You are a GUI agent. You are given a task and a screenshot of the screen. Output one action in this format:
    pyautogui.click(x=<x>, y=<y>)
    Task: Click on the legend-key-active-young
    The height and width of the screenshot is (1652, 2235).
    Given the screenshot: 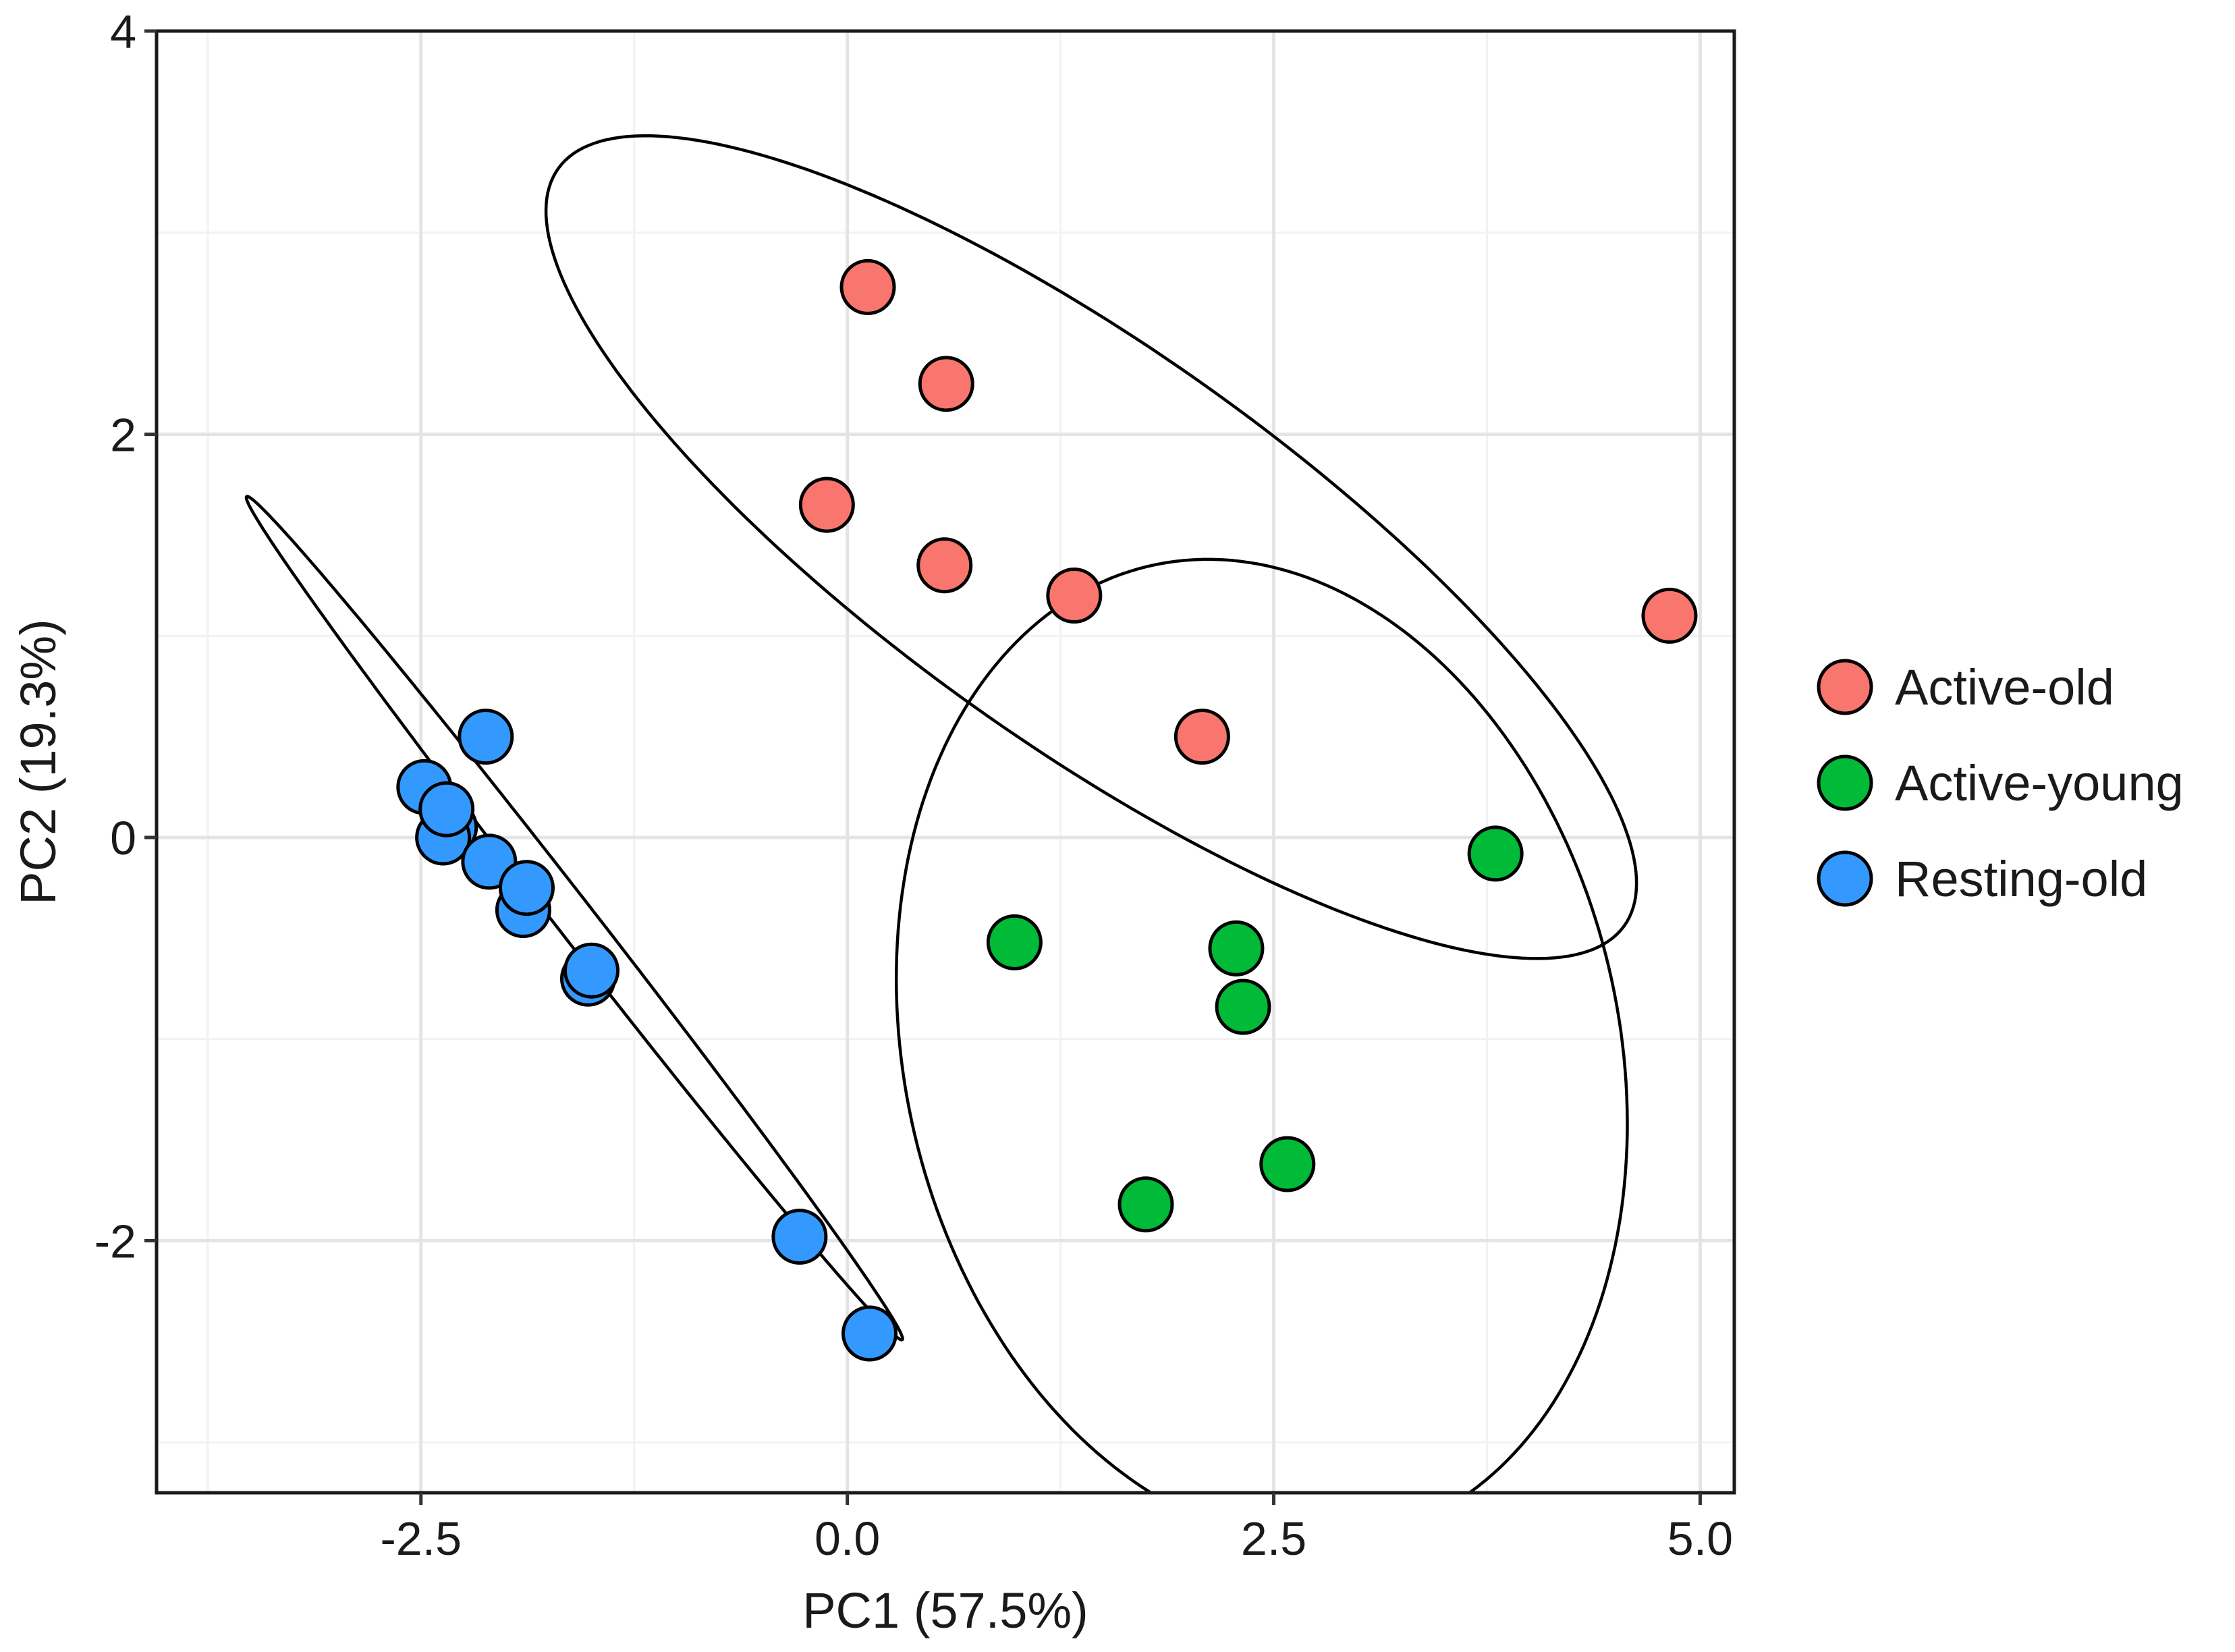 What is the action you would take?
    pyautogui.click(x=1845, y=782)
    